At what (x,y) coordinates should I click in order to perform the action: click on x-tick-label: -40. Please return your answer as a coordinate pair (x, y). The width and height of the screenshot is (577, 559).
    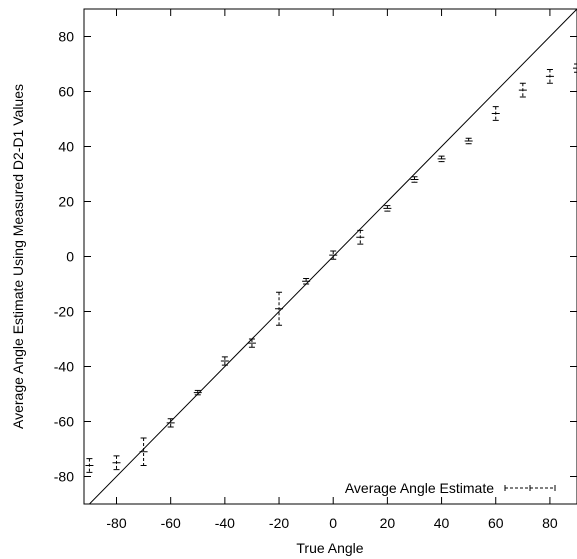
    Looking at the image, I should click on (225, 523).